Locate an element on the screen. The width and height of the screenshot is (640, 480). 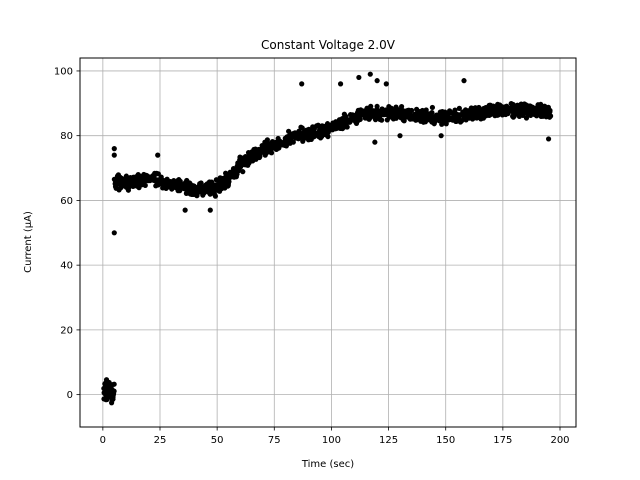
y-tick-label: 20 is located at coordinates (66, 330).